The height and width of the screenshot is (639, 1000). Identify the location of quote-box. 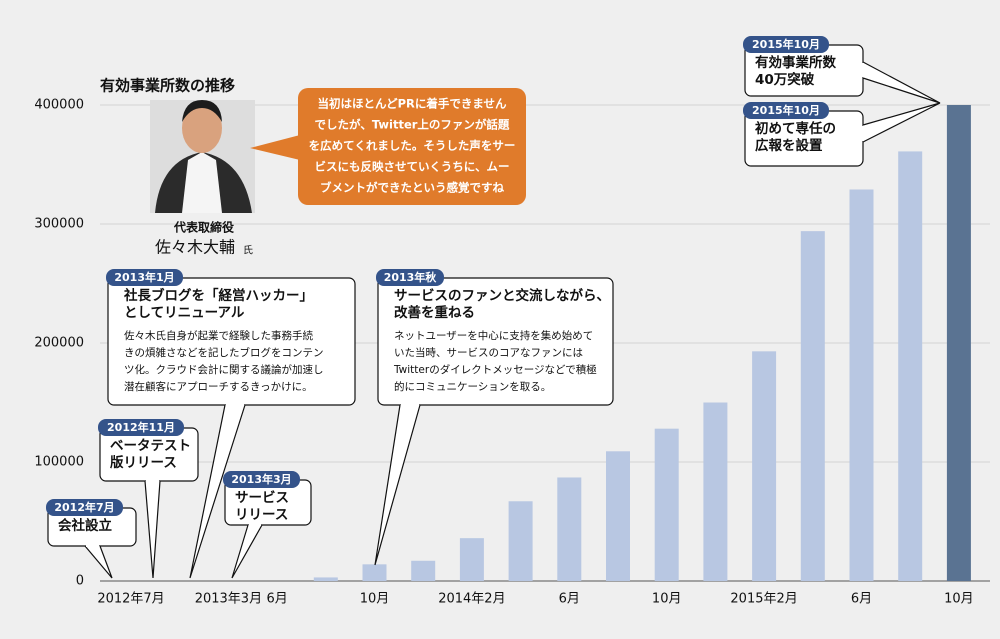
(412, 146).